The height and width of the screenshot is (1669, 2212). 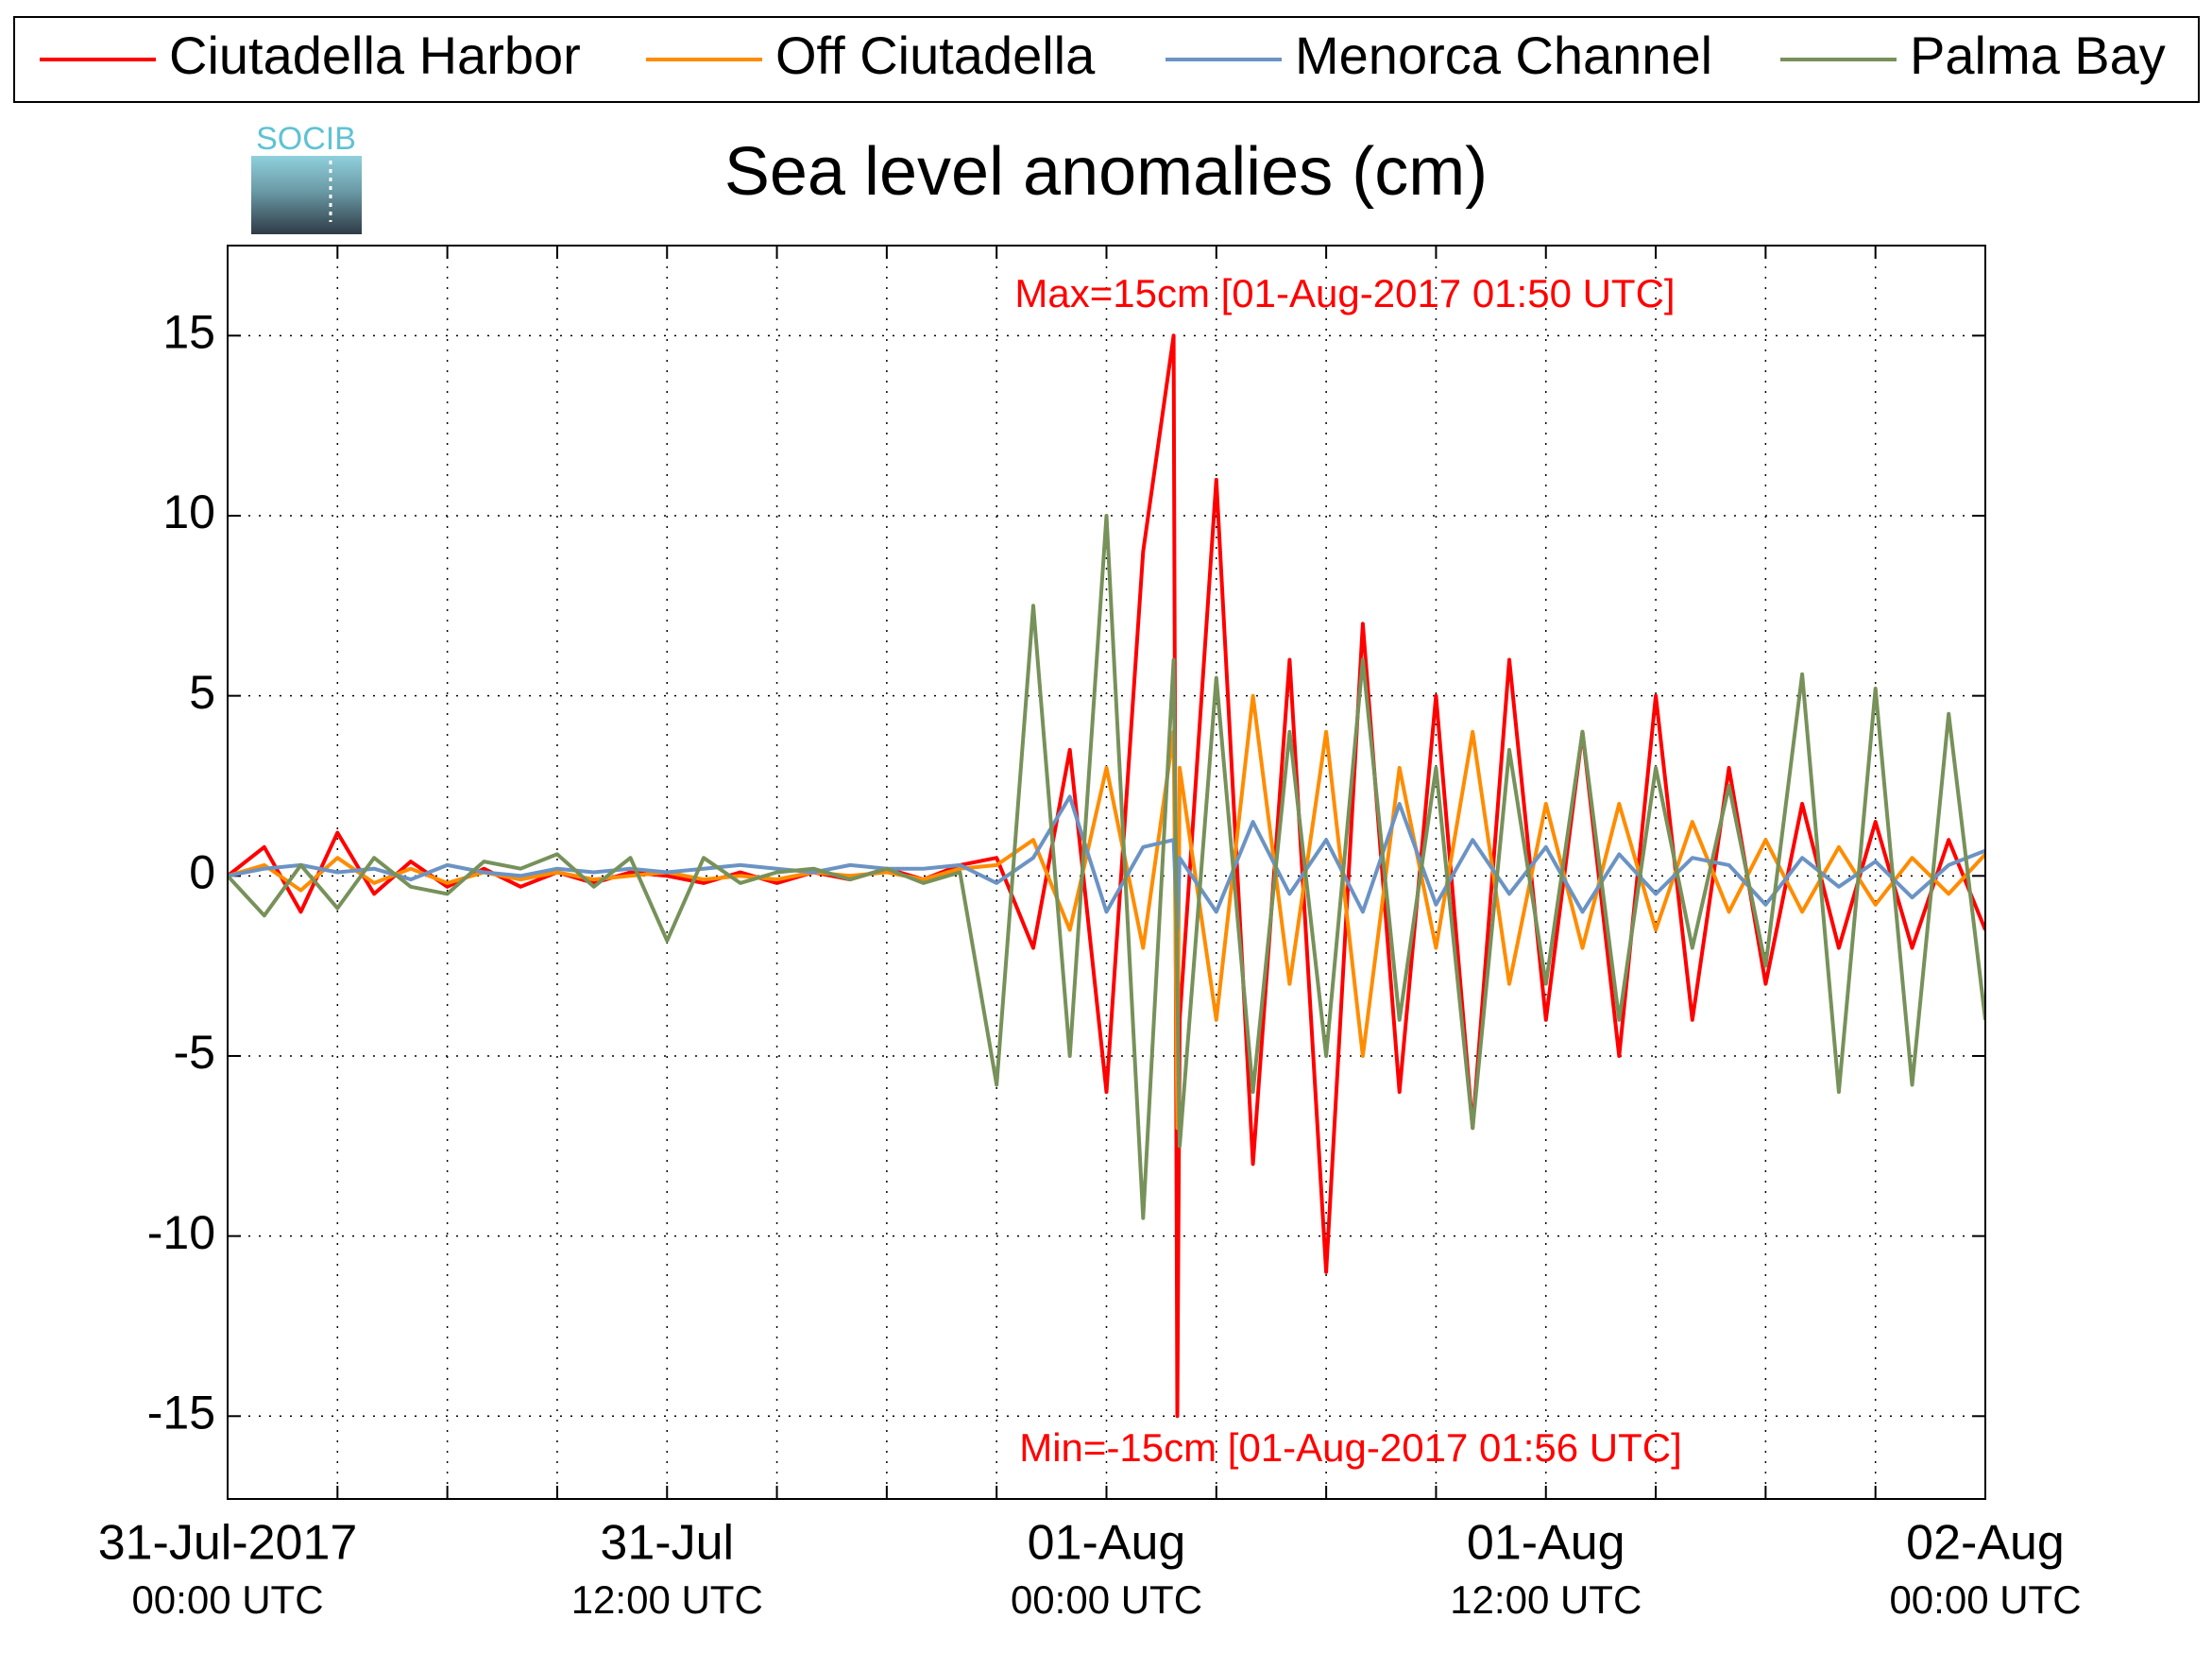 What do you see at coordinates (181, 1232) in the screenshot?
I see `y-tick-label: -10` at bounding box center [181, 1232].